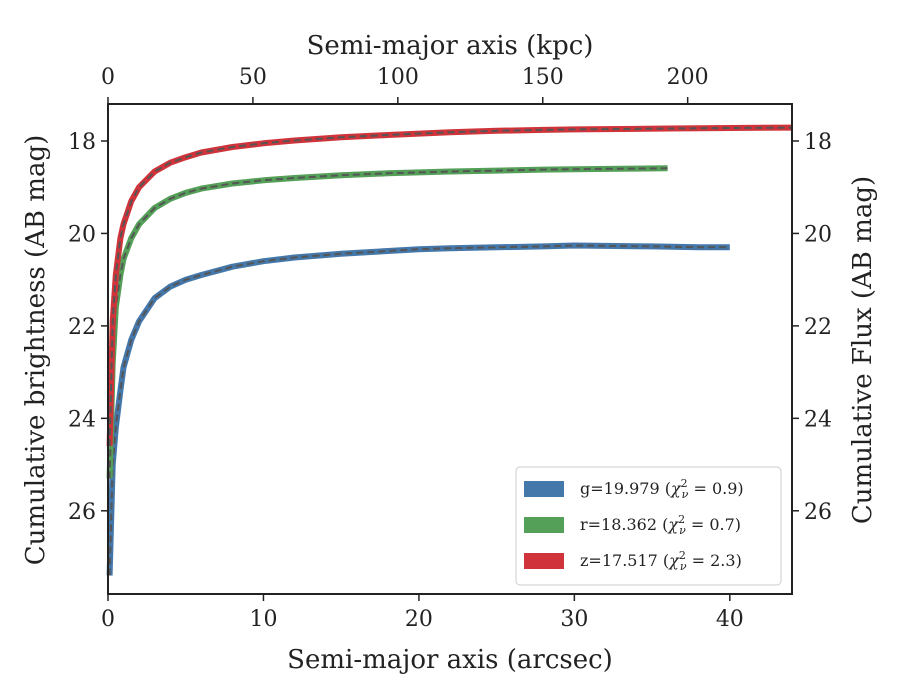  I want to click on x-axis-title: Semi-major axis (arcsec), so click(450, 660).